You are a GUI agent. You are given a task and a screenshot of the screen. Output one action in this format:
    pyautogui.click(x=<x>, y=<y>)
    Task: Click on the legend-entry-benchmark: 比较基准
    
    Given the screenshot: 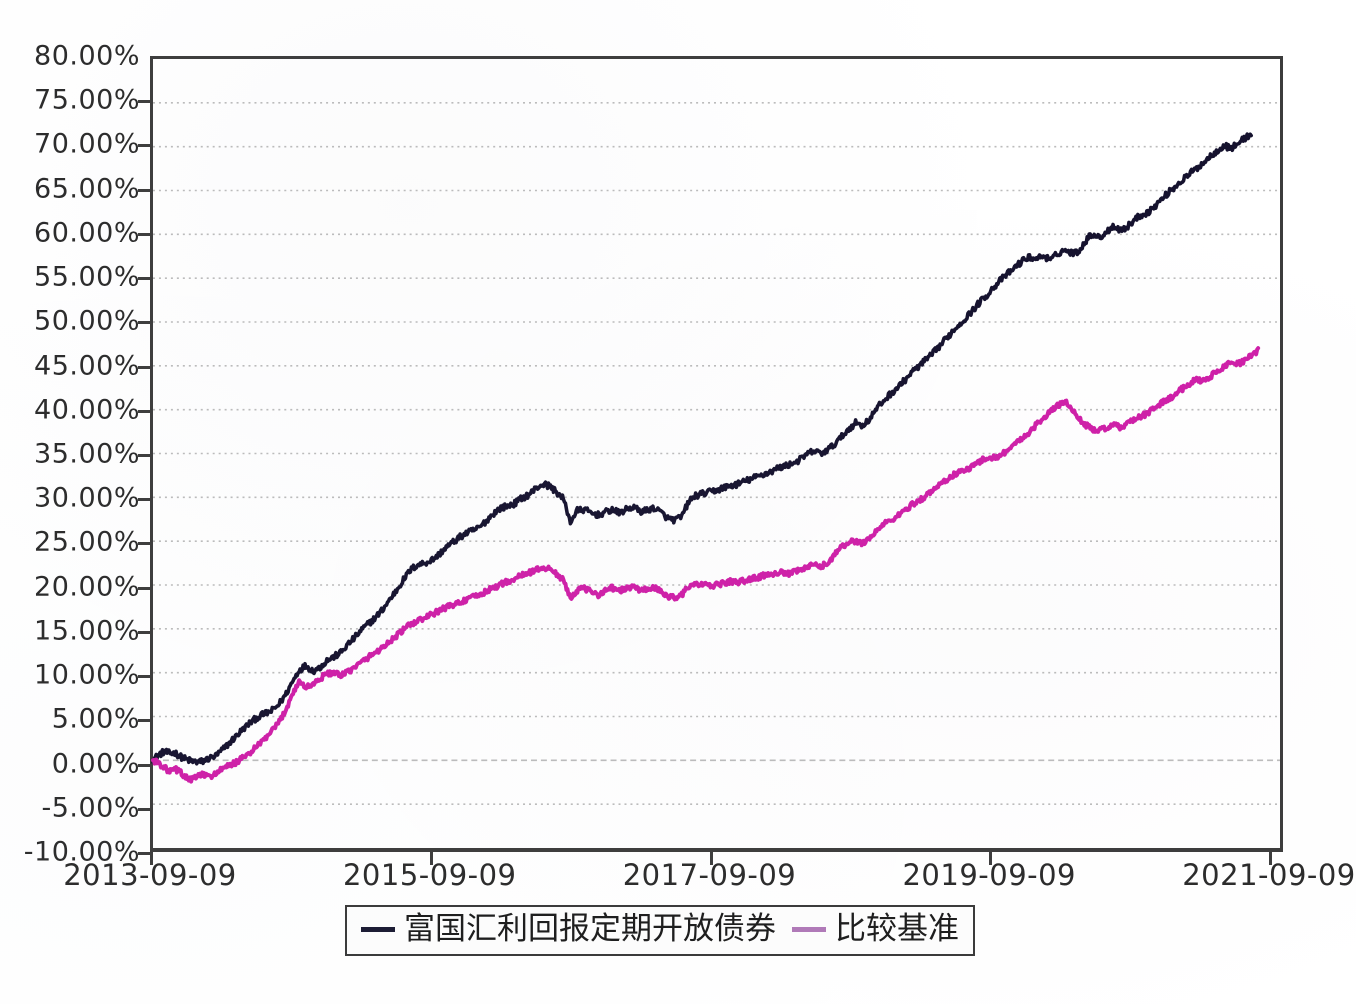 What is the action you would take?
    pyautogui.click(x=875, y=929)
    